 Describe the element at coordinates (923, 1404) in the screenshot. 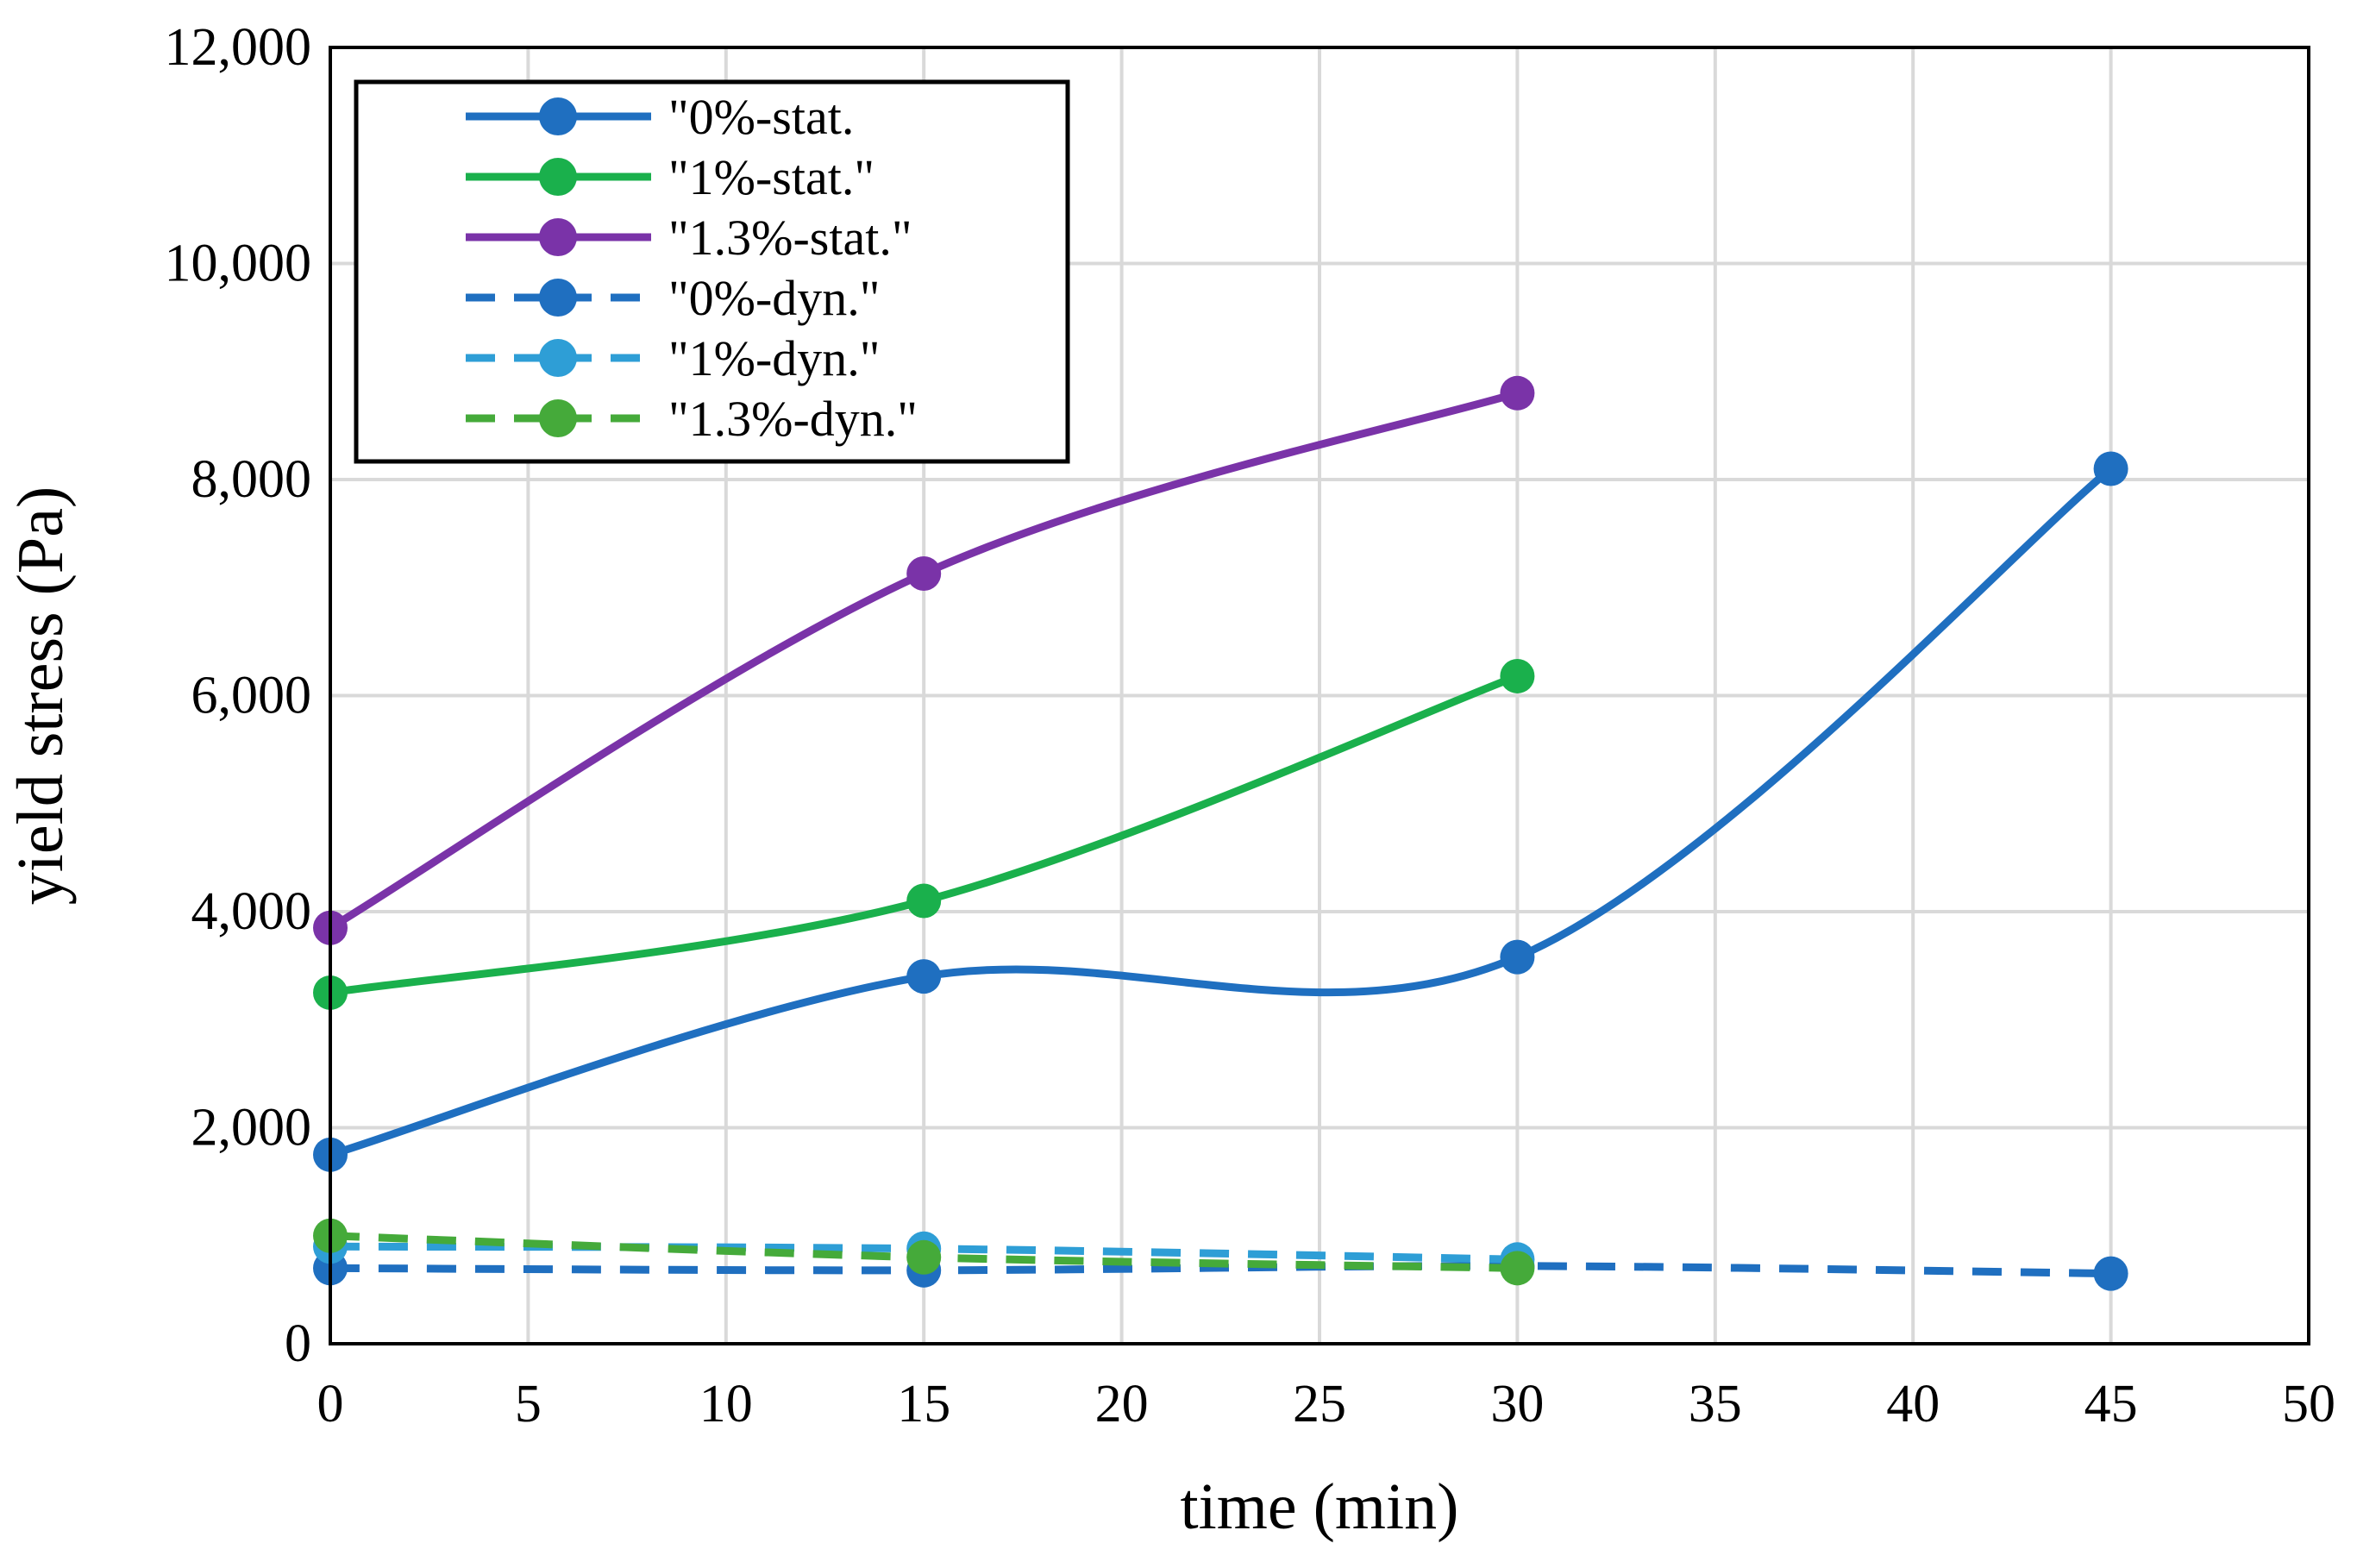

I see `x-tick-label: 15` at that location.